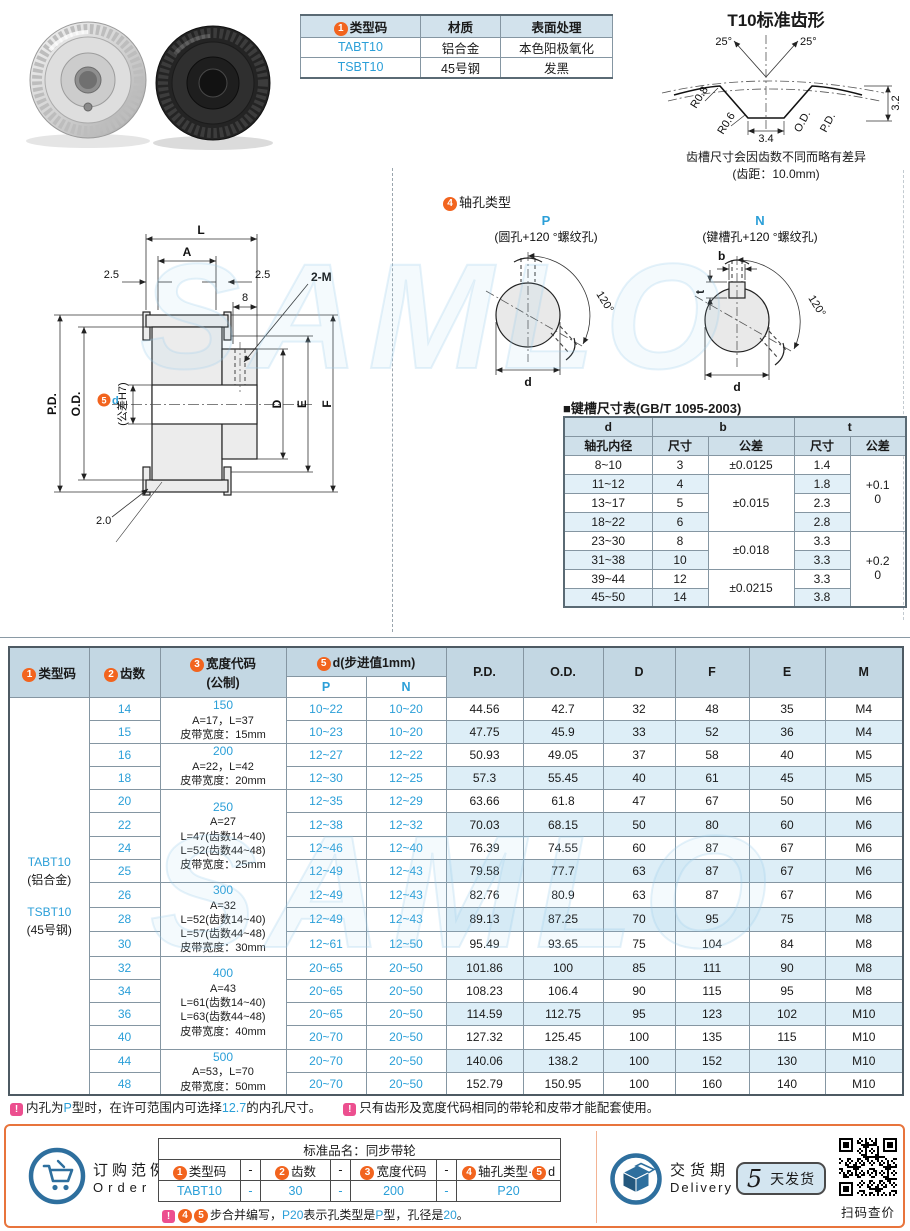 The image size is (910, 1231). I want to click on d-value: 100, so click(639, 1037).